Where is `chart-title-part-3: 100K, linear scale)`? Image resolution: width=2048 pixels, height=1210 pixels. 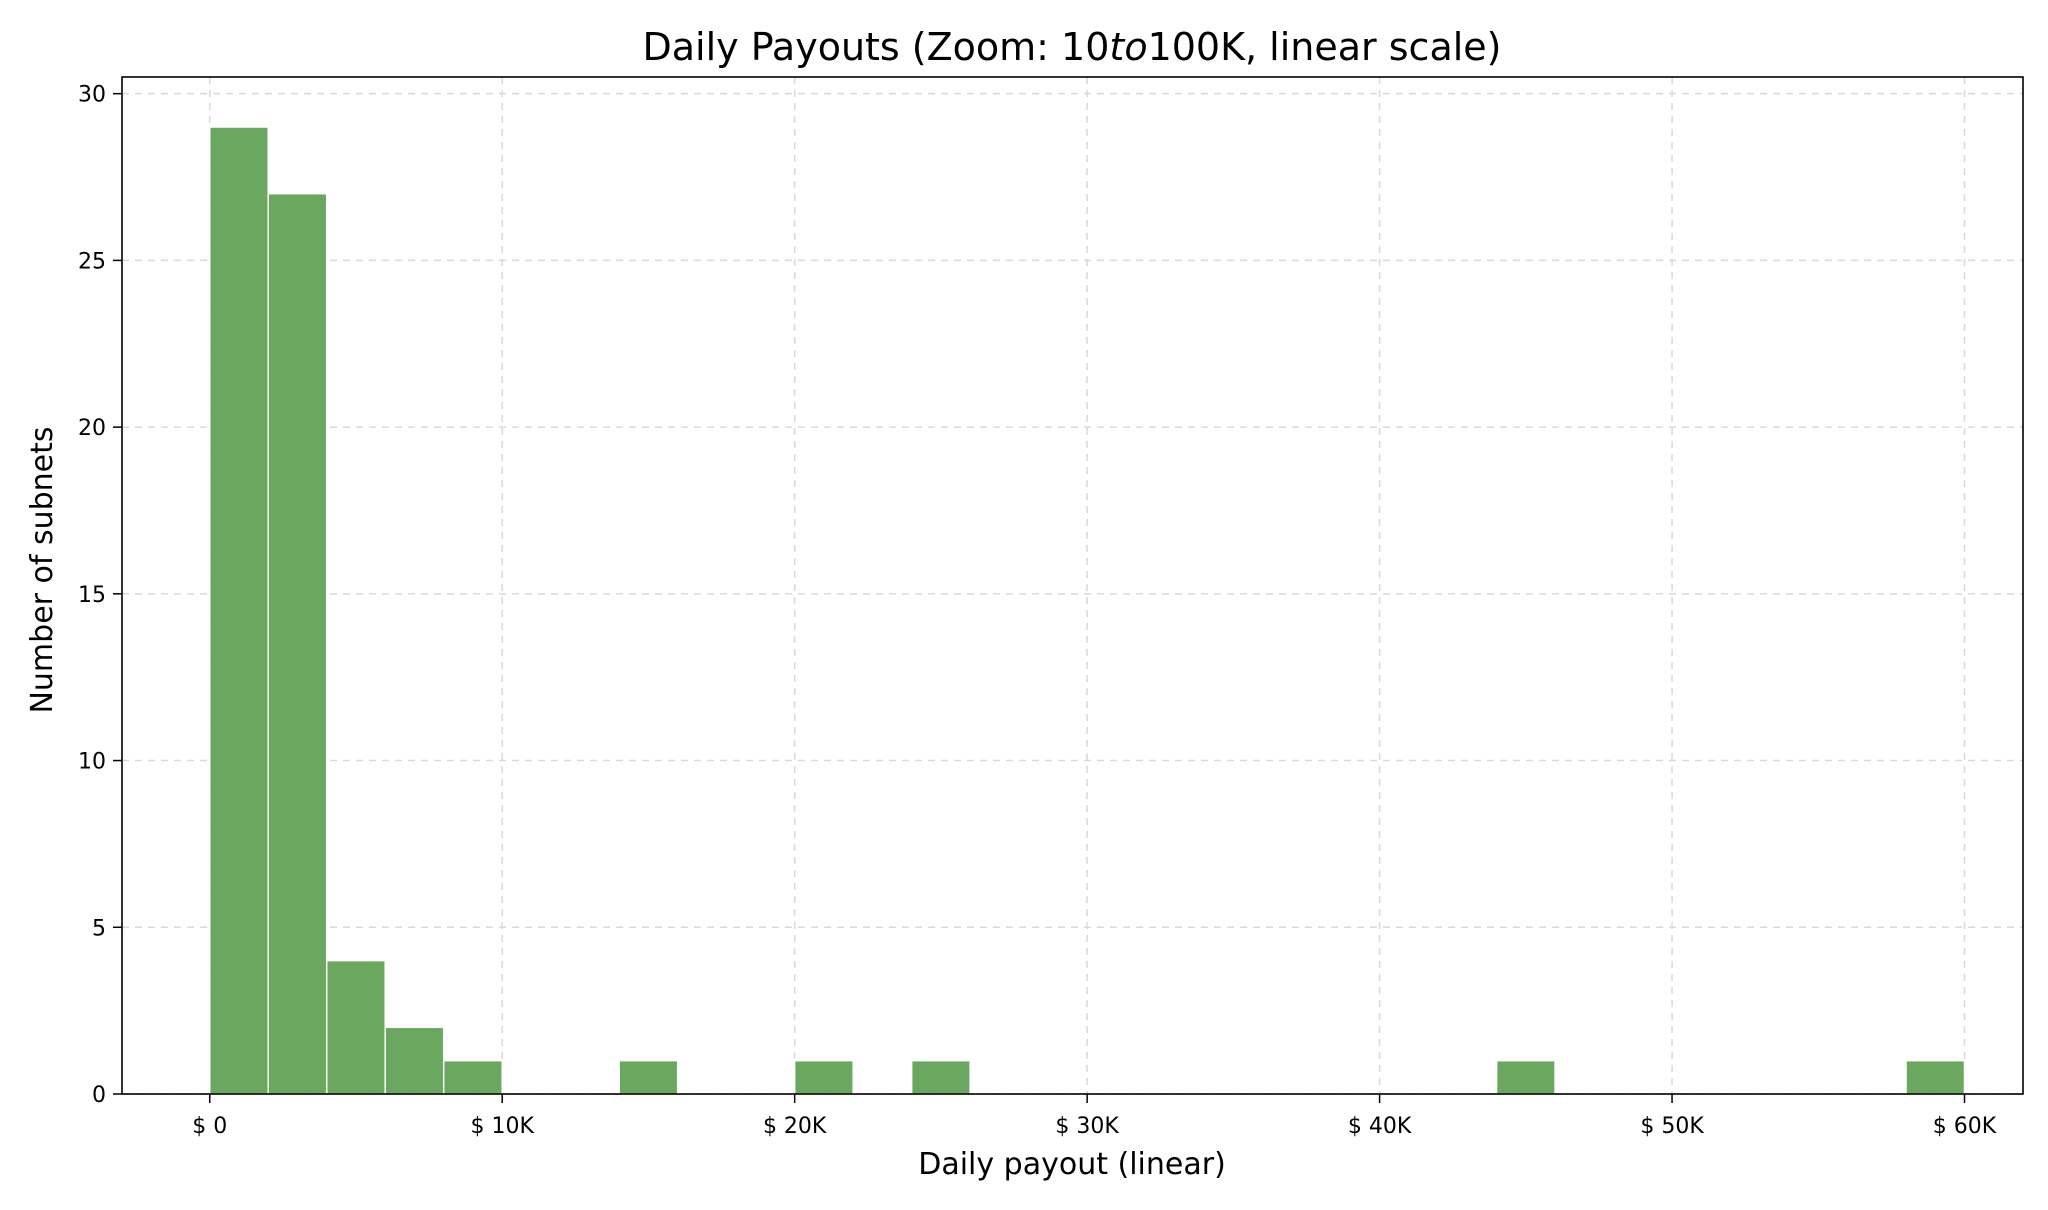
chart-title-part-3: 100K, linear scale) is located at coordinates (1325, 47).